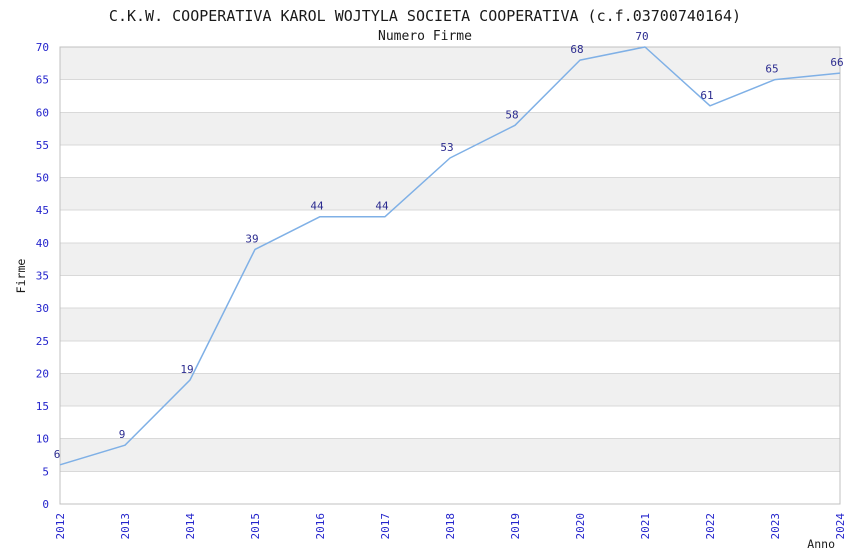 The width and height of the screenshot is (850, 550). What do you see at coordinates (42, 47) in the screenshot?
I see `y-tick-label: 70` at bounding box center [42, 47].